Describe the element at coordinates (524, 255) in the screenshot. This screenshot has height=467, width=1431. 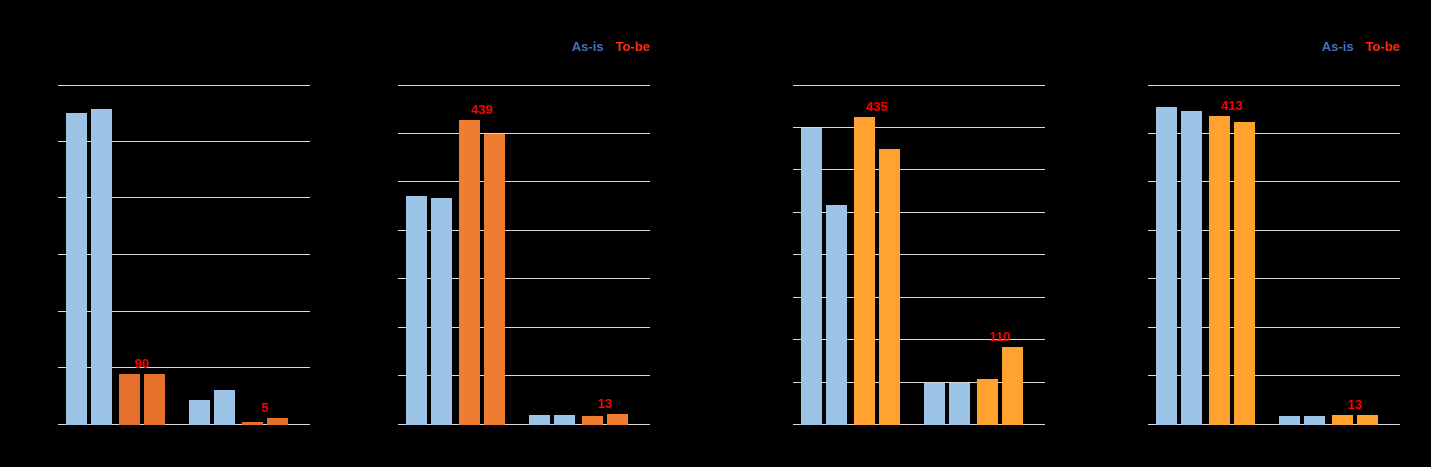
I see `bar-groups: 439 13` at that location.